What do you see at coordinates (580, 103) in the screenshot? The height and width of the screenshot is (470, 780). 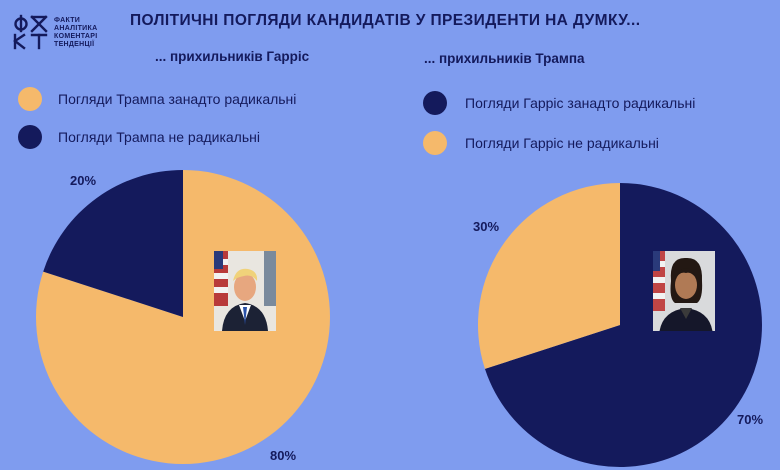 I see `legend-label: Погляди Гарріс занадто радикальні` at bounding box center [580, 103].